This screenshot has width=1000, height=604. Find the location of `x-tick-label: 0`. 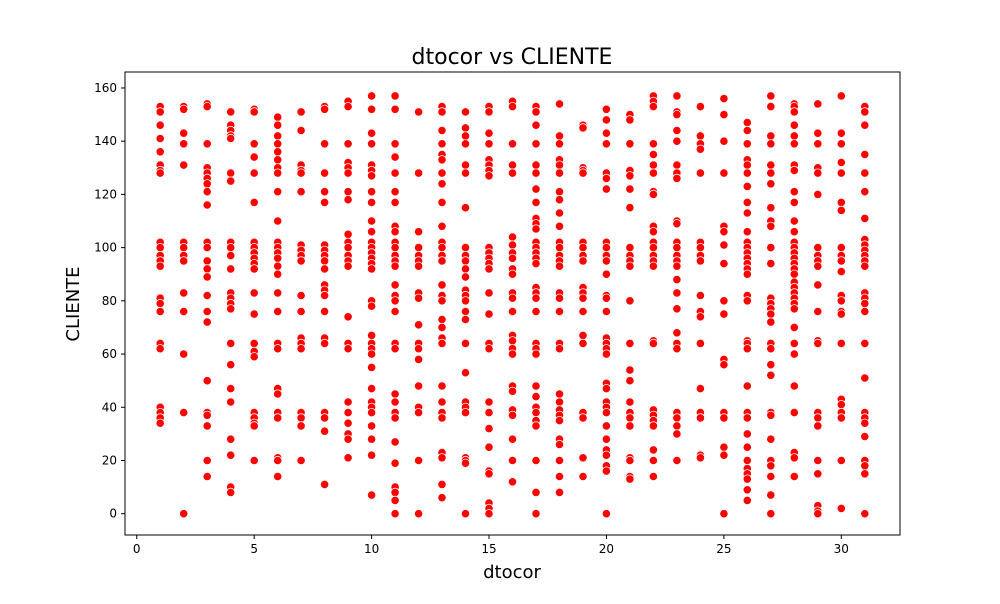

x-tick-label: 0 is located at coordinates (137, 549).